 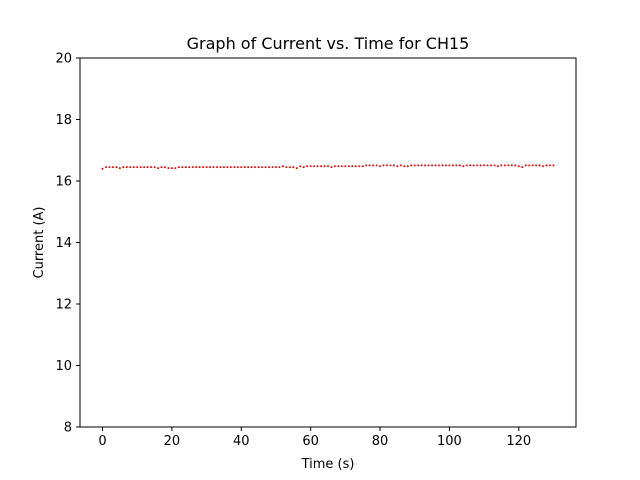 I want to click on x-tick-label: 120, so click(x=518, y=441).